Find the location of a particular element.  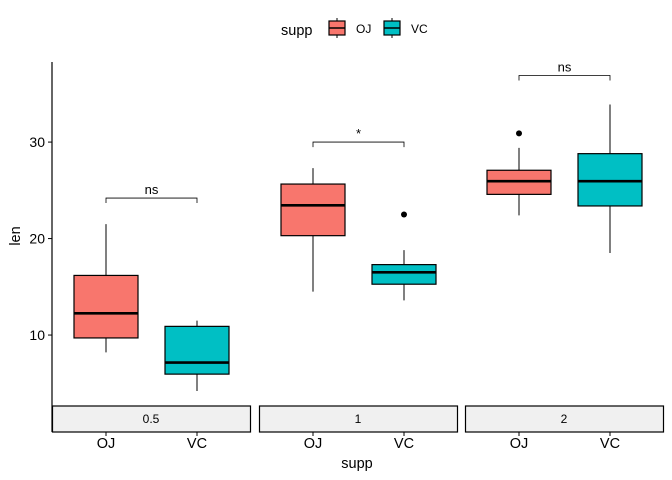

y-tick-label: 30 is located at coordinates (37, 142).